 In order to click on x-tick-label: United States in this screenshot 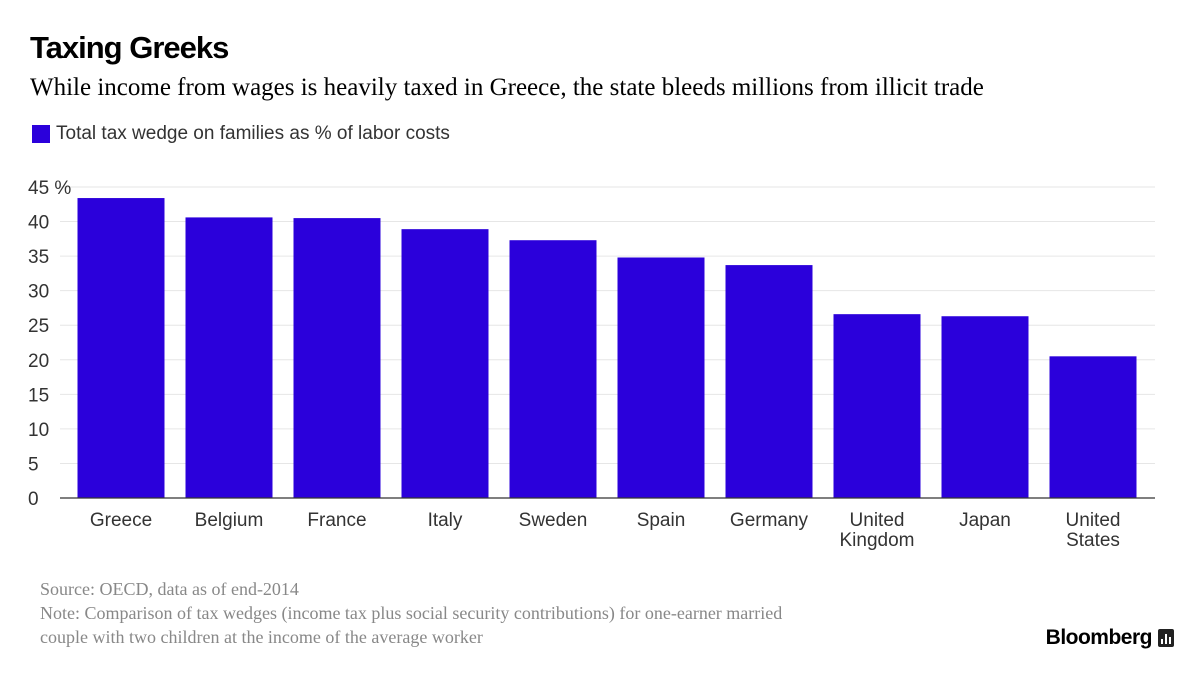, I will do `click(1093, 530)`.